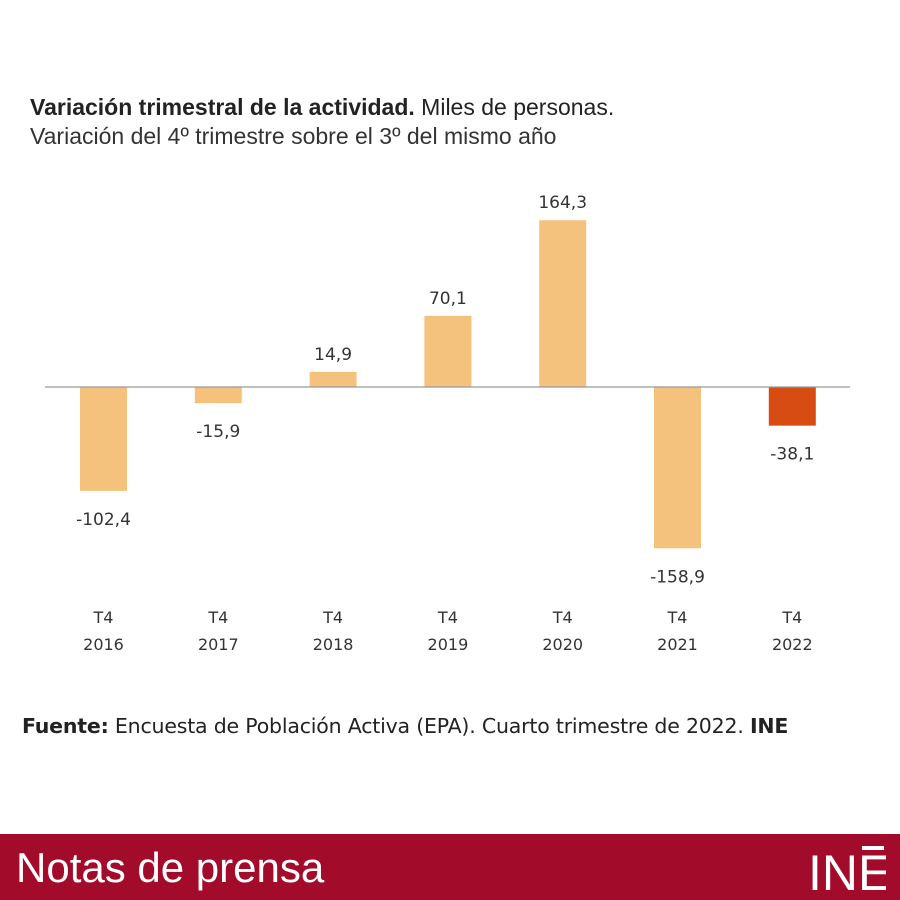  Describe the element at coordinates (769, 726) in the screenshot. I see `source-org: INE` at that location.